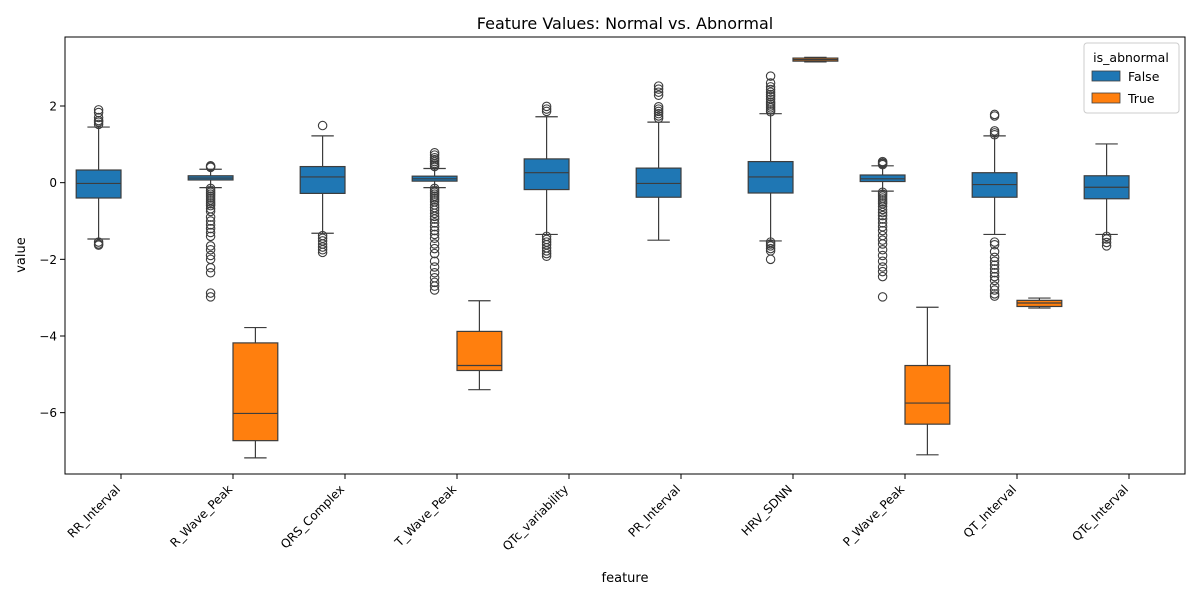 Image resolution: width=1200 pixels, height=604 pixels. Describe the element at coordinates (1106, 98) in the screenshot. I see `legend-swatch-true` at that location.